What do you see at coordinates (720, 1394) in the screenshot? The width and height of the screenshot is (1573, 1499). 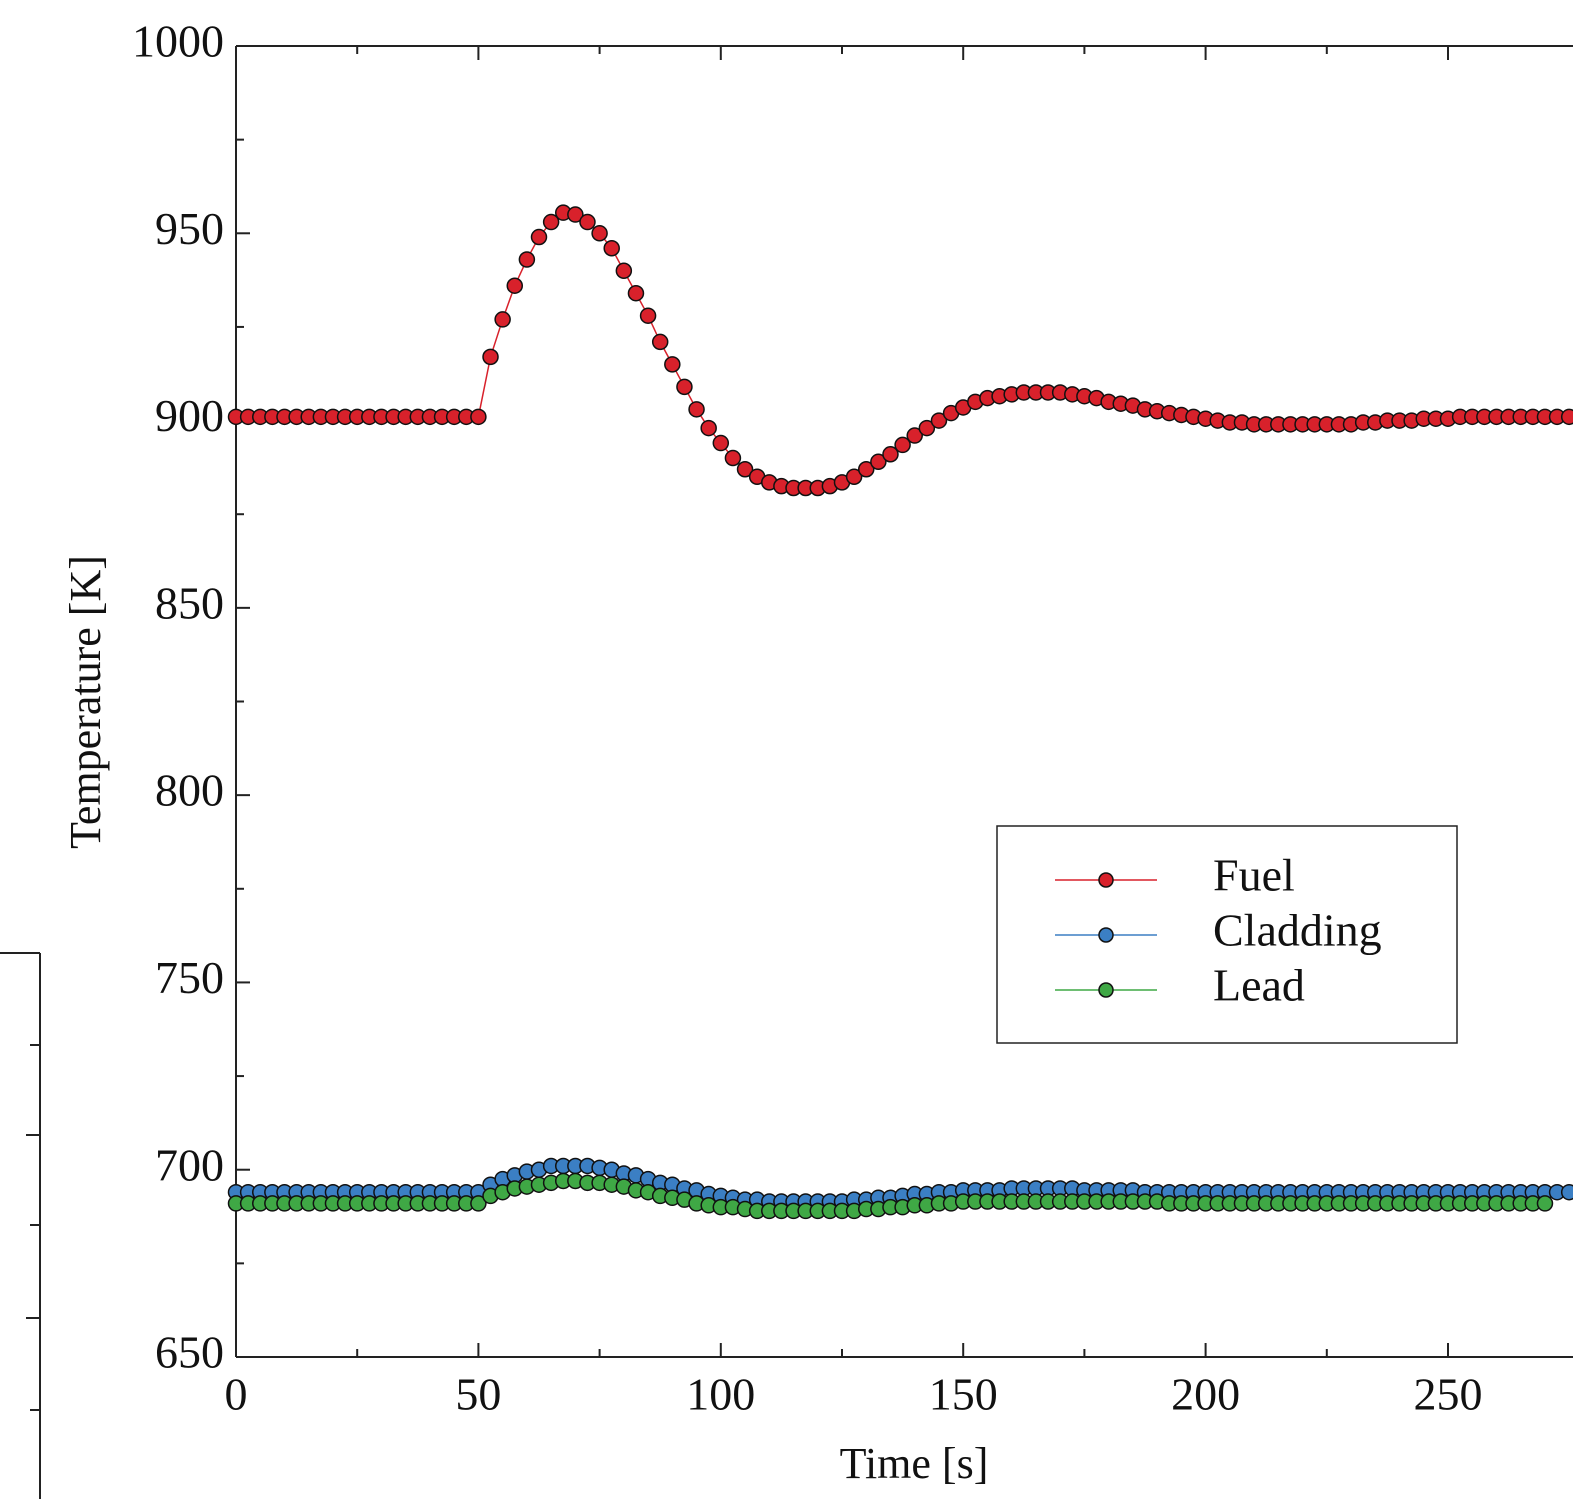 I see `x-tick-label: 100` at bounding box center [720, 1394].